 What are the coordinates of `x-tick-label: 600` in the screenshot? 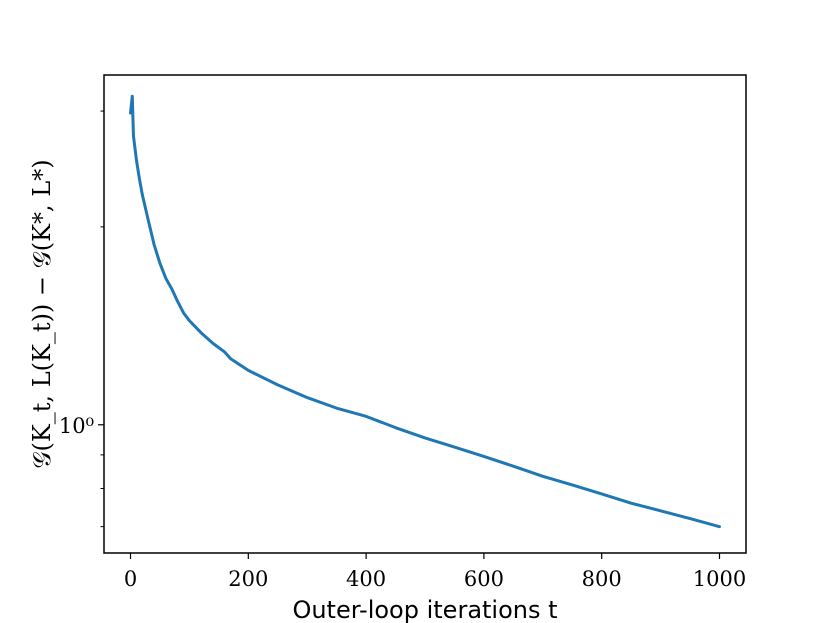 It's located at (484, 579).